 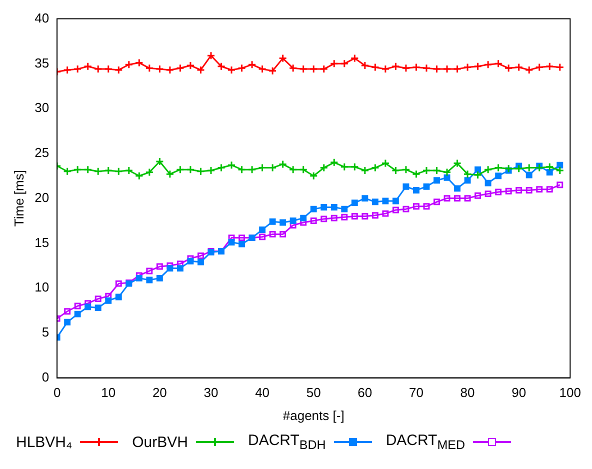 I want to click on y-tick-label: 35, so click(x=42, y=62).